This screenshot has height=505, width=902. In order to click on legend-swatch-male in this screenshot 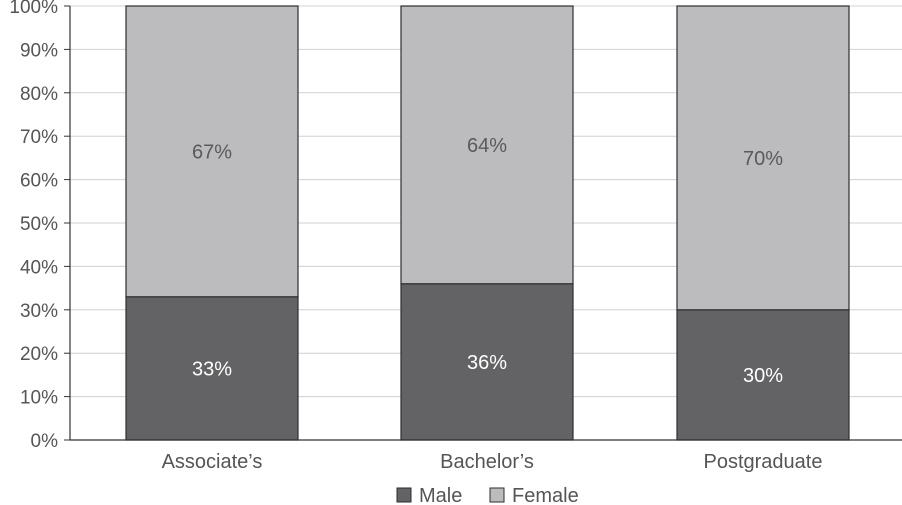, I will do `click(404, 495)`.